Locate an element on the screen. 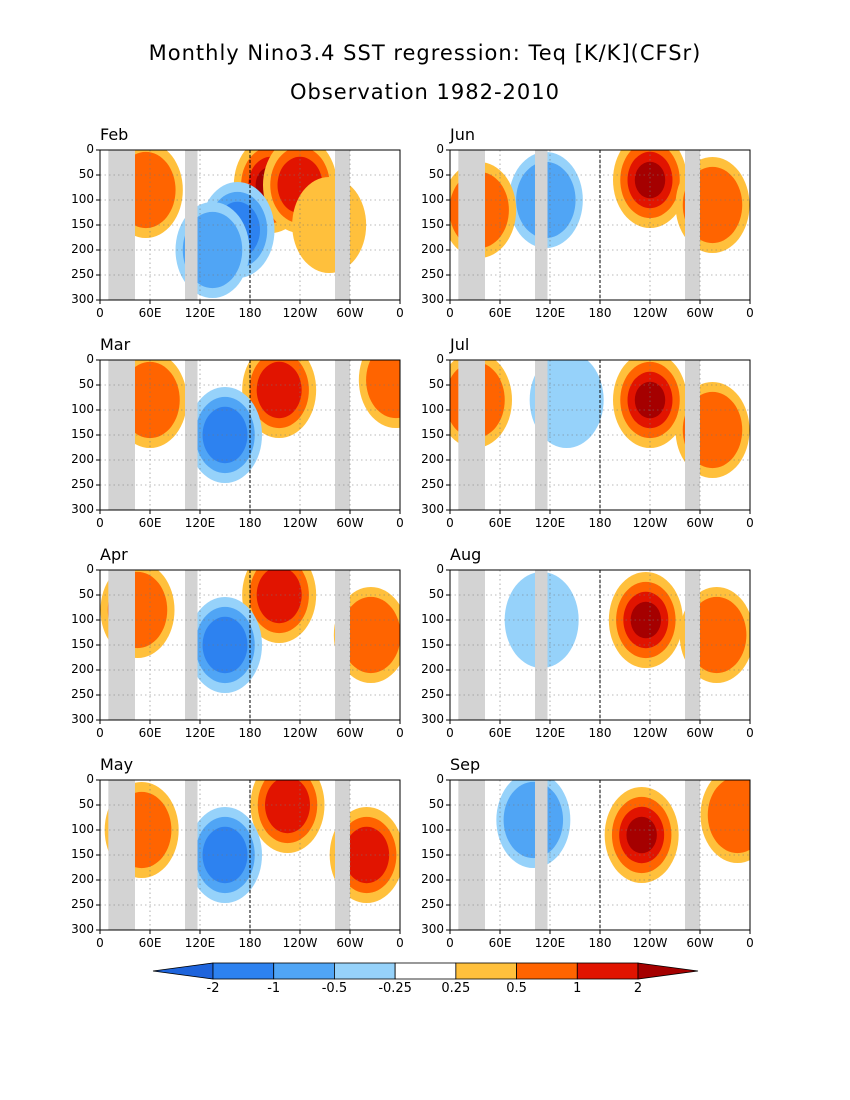  colorbar is located at coordinates (425, 971).